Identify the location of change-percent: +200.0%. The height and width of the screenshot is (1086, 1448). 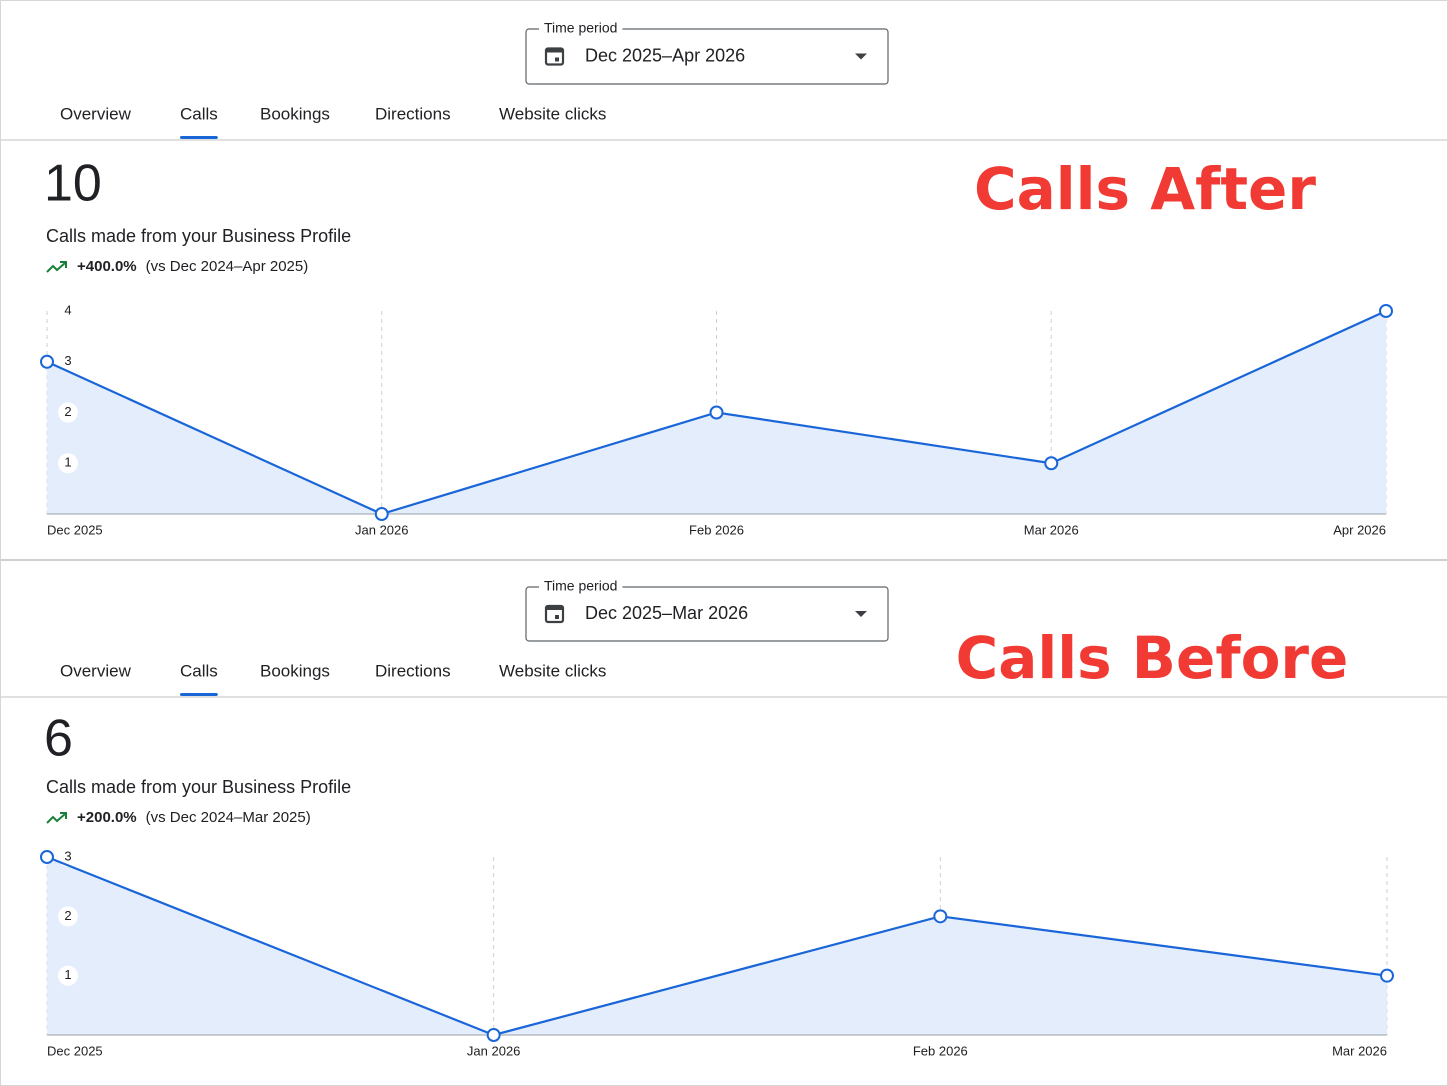
(107, 817).